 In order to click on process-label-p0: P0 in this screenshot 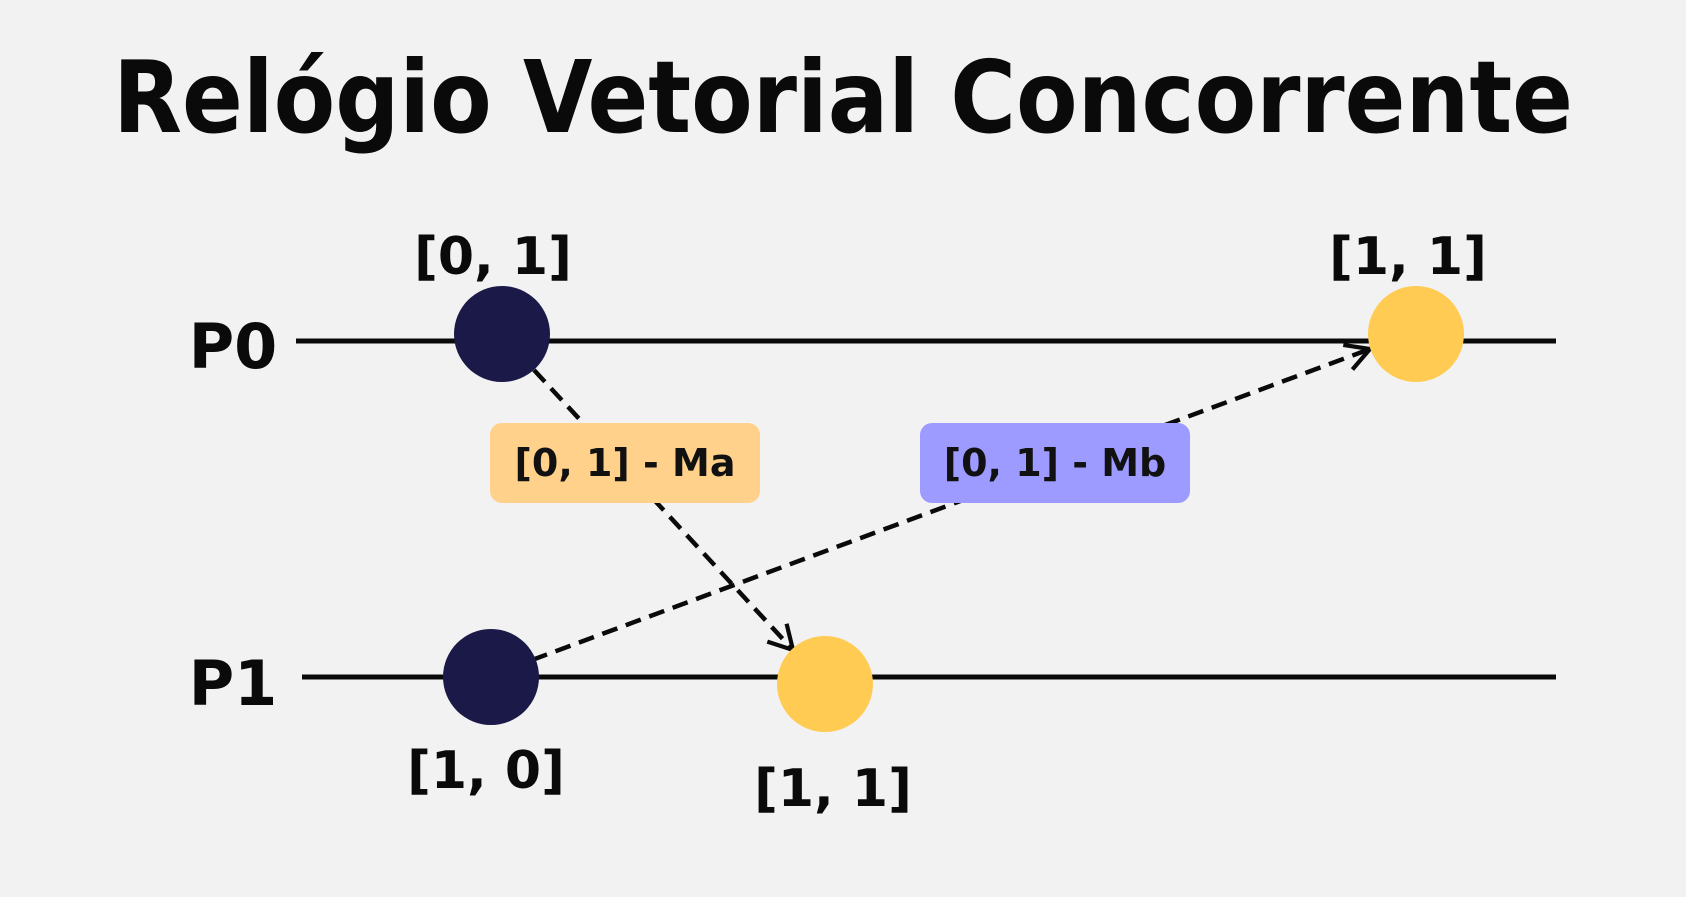, I will do `click(233, 346)`.